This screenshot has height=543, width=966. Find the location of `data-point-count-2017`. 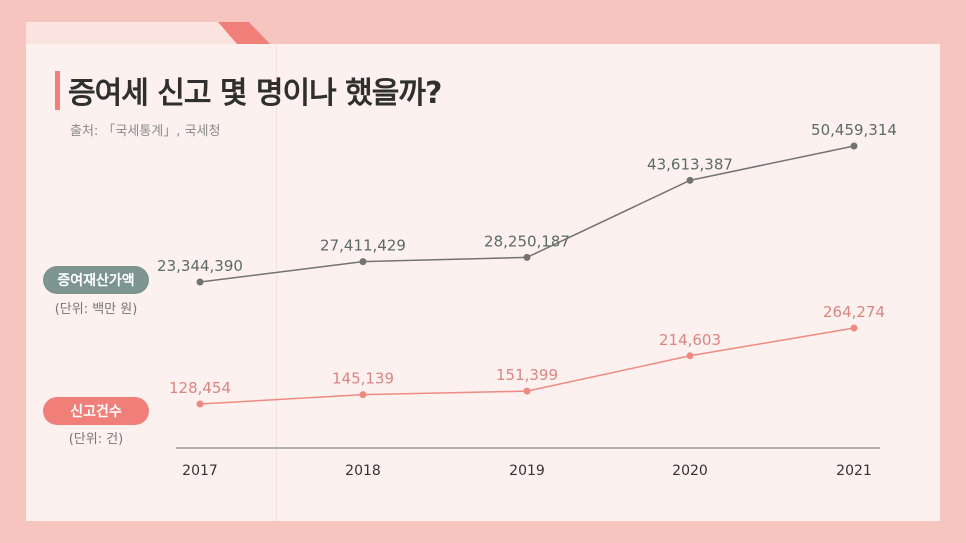

data-point-count-2017 is located at coordinates (200, 404).